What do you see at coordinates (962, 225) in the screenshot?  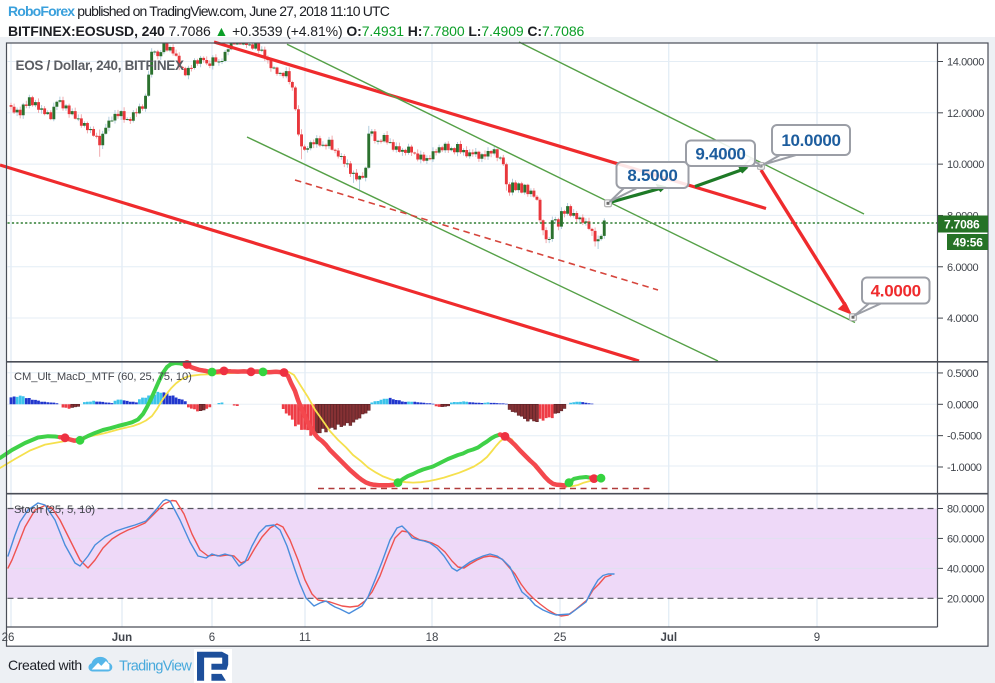 I see `svg-text: 7.7086` at bounding box center [962, 225].